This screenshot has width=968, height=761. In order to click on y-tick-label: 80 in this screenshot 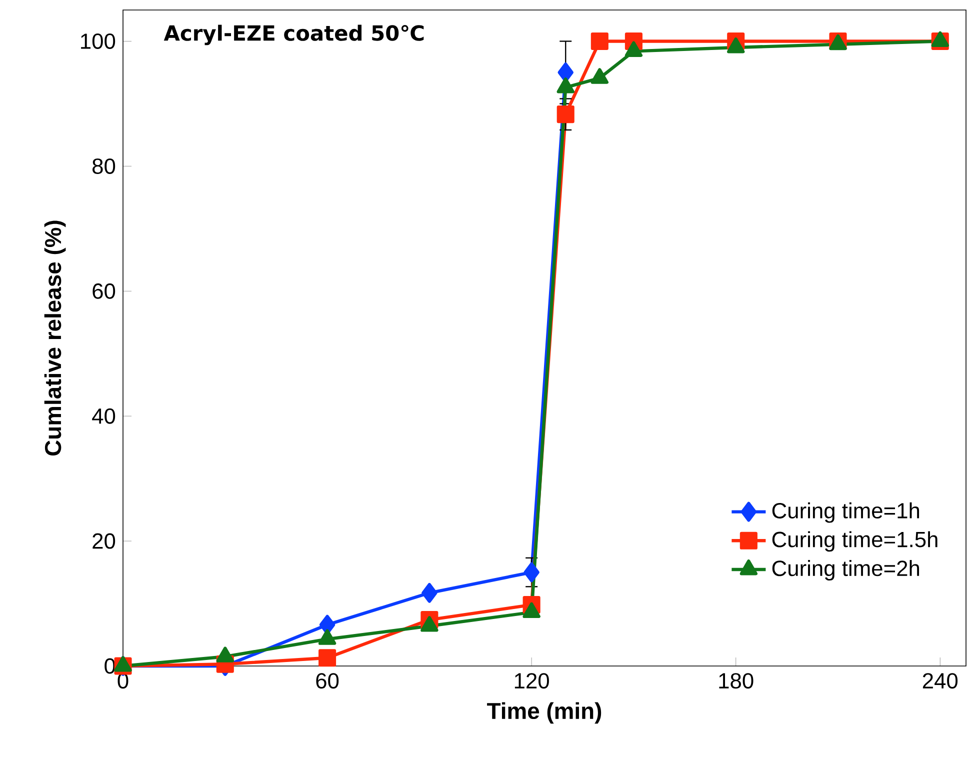, I will do `click(104, 166)`.